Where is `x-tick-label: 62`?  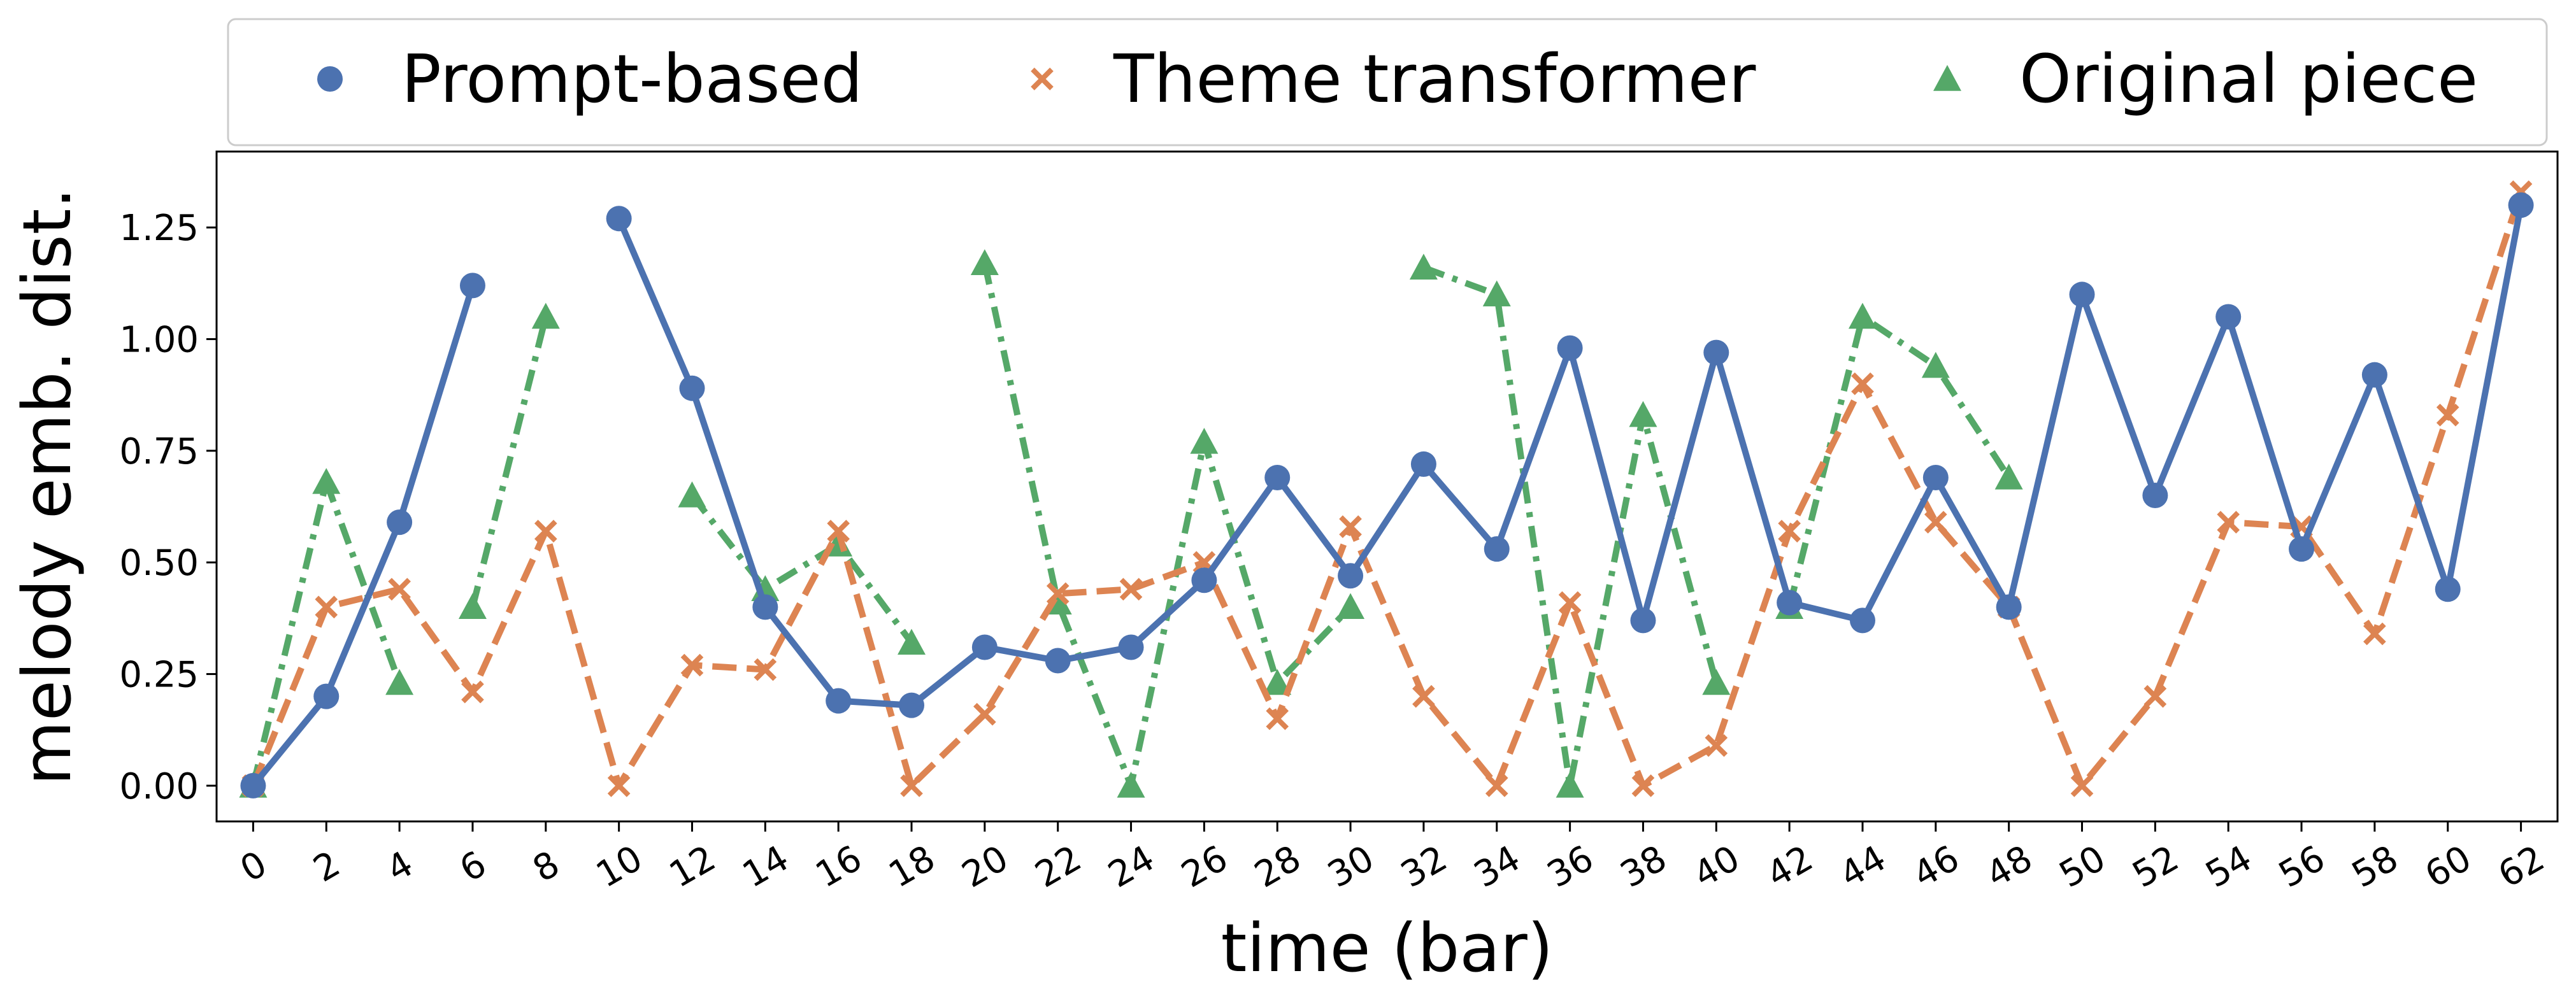
x-tick-label: 62 is located at coordinates (2521, 866).